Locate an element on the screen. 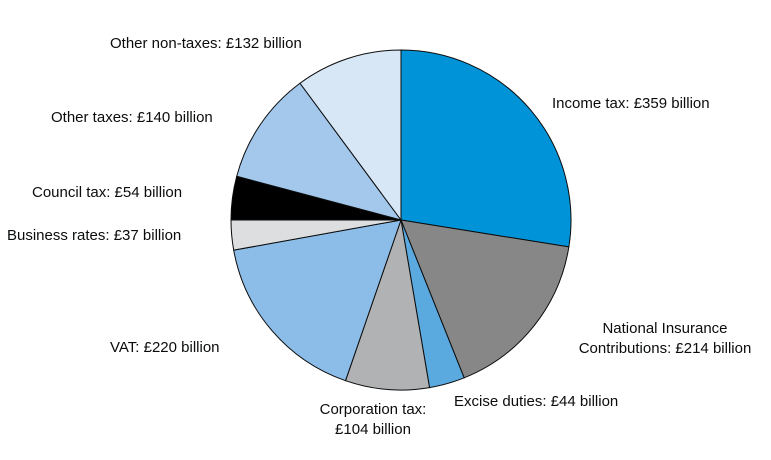 The image size is (771, 460). slice-label-6: Council tax: £54 billion is located at coordinates (107, 192).